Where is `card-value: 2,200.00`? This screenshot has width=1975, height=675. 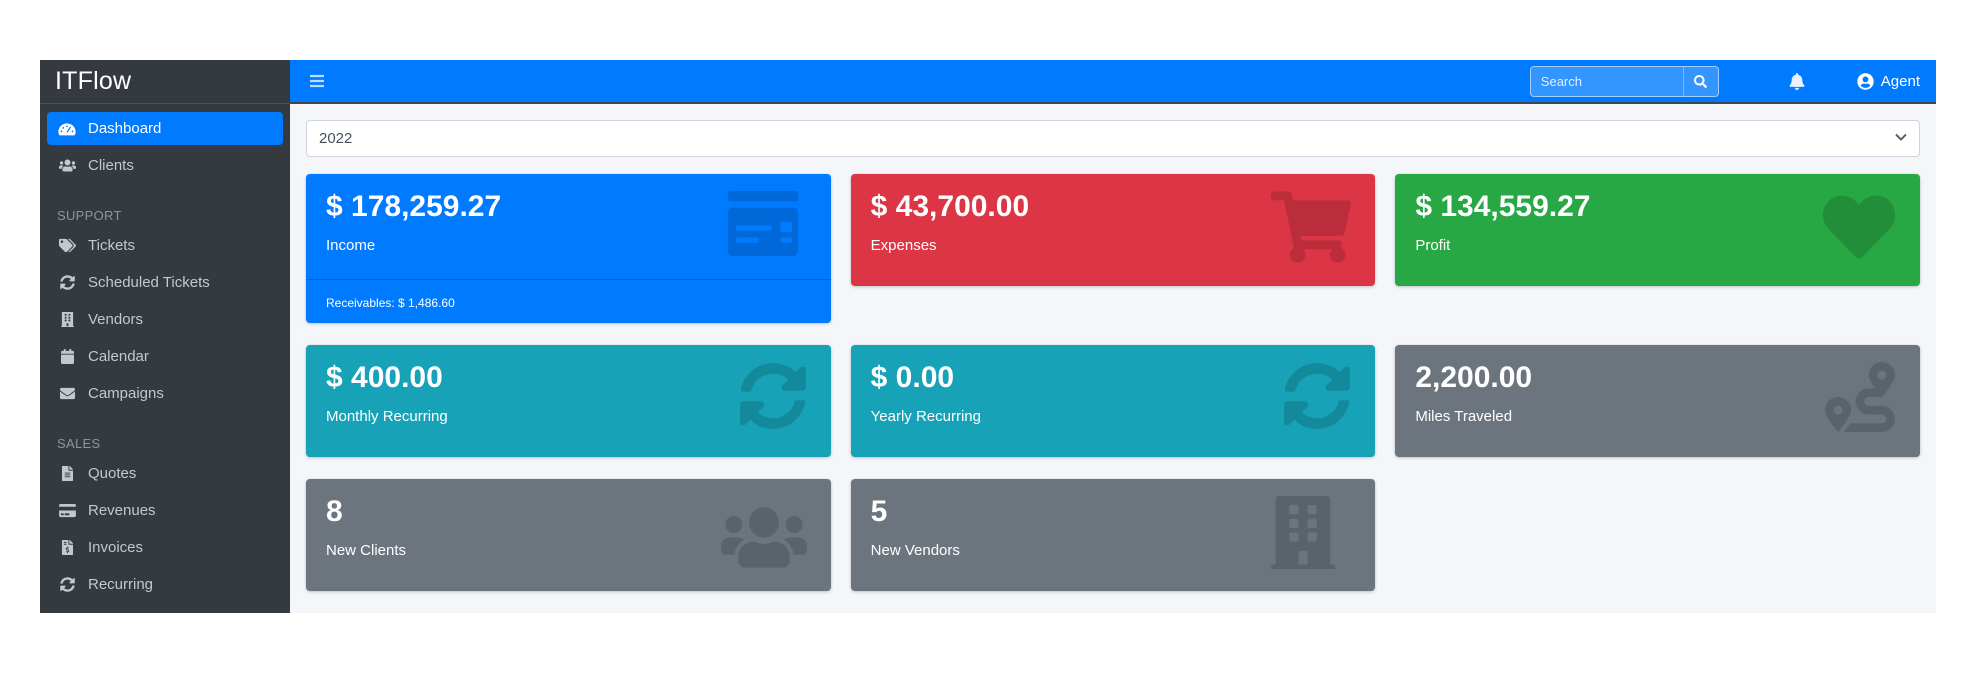 card-value: 2,200.00 is located at coordinates (1474, 377).